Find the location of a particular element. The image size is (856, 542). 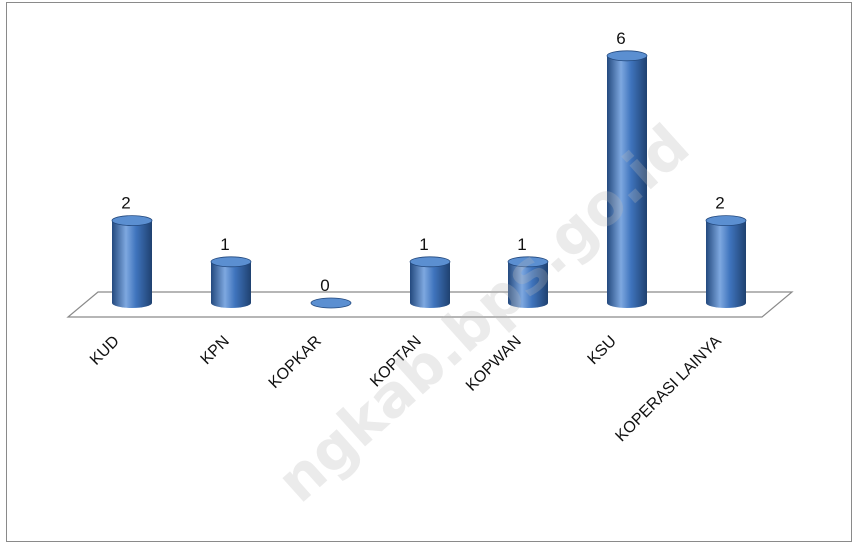

category-label: KPN is located at coordinates (215, 350).